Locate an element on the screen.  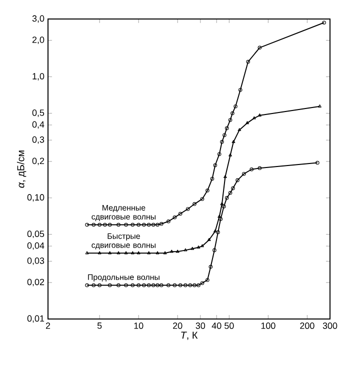
x-tick-label: 10 is located at coordinates (139, 325).